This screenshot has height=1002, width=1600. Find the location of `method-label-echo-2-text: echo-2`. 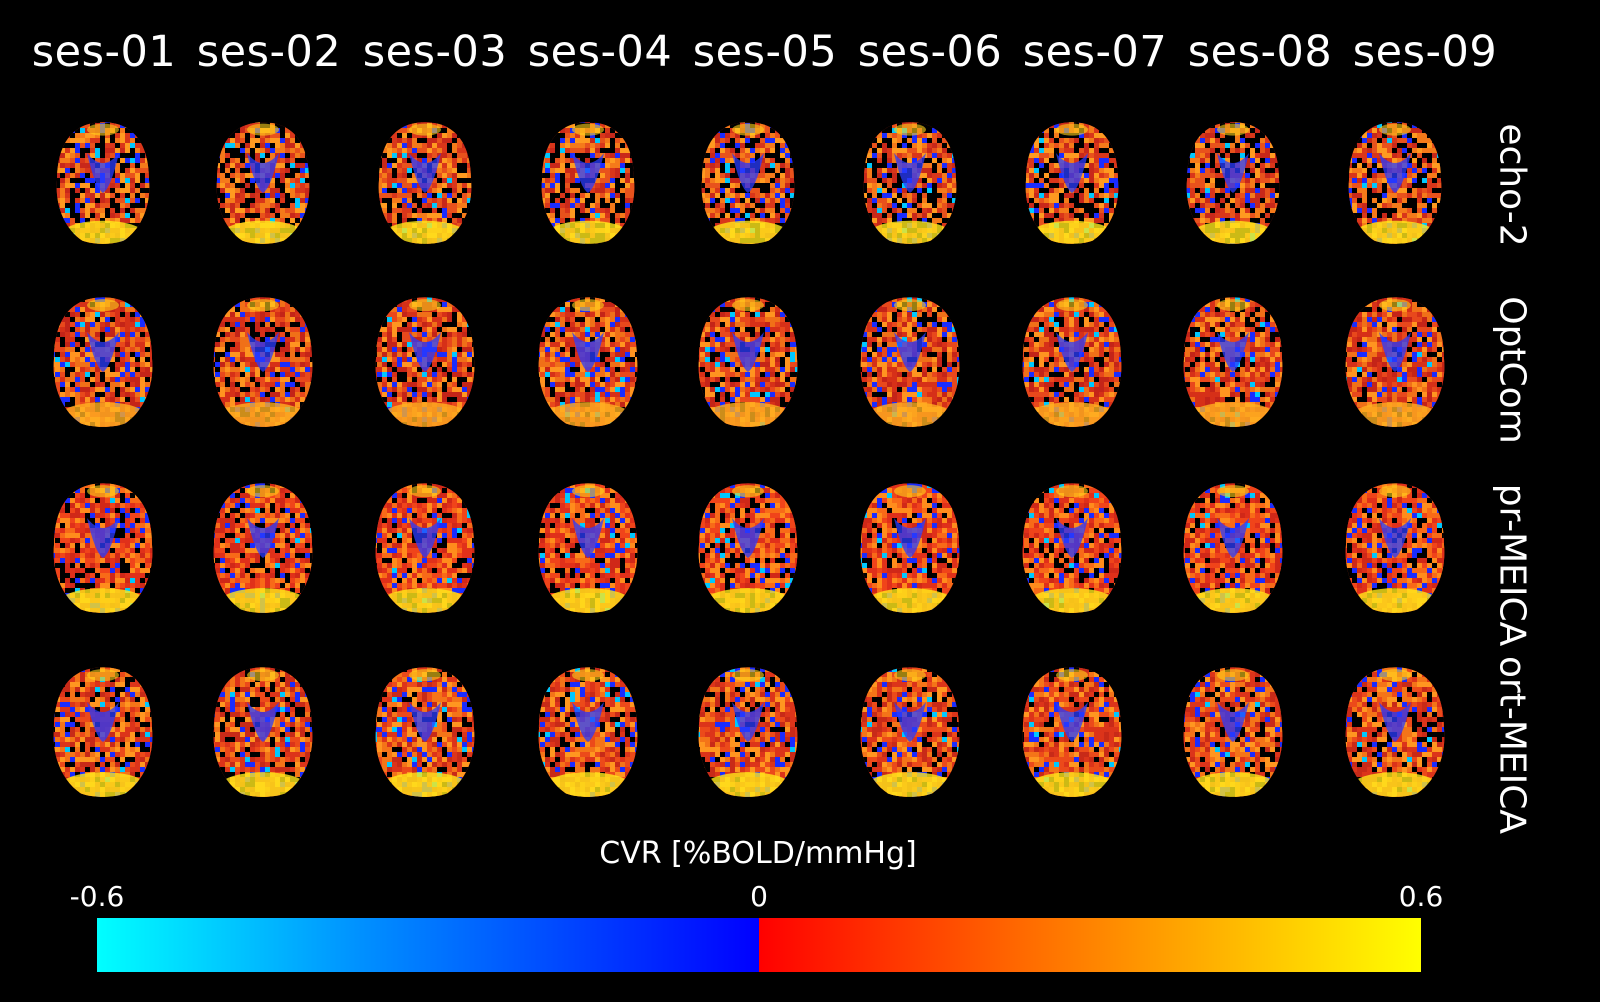

method-label-echo-2-text: echo-2 is located at coordinates (1512, 184).